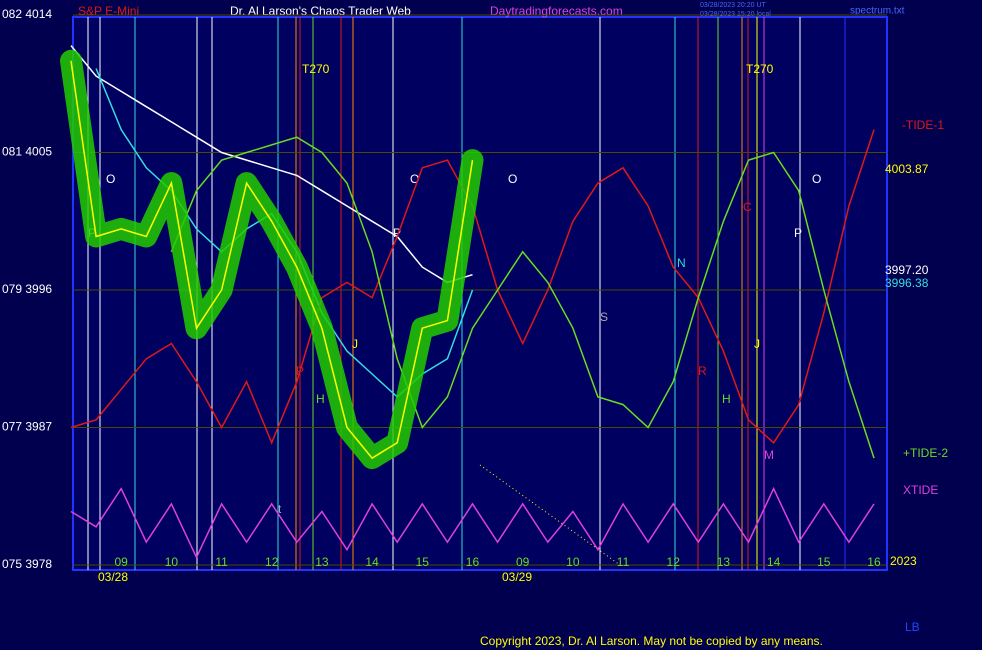 Image resolution: width=982 pixels, height=650 pixels. What do you see at coordinates (27, 427) in the screenshot?
I see `y-tick-label: 077 3987` at bounding box center [27, 427].